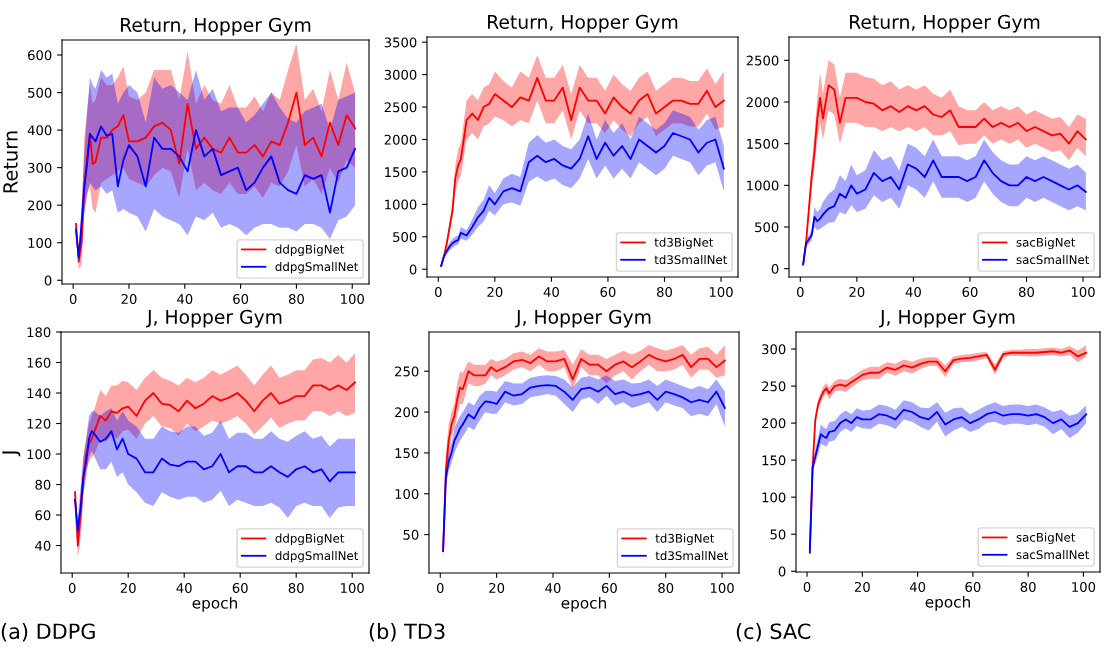 Image resolution: width=1107 pixels, height=651 pixels. What do you see at coordinates (39, 130) in the screenshot?
I see `y-tick-label: 400` at bounding box center [39, 130].